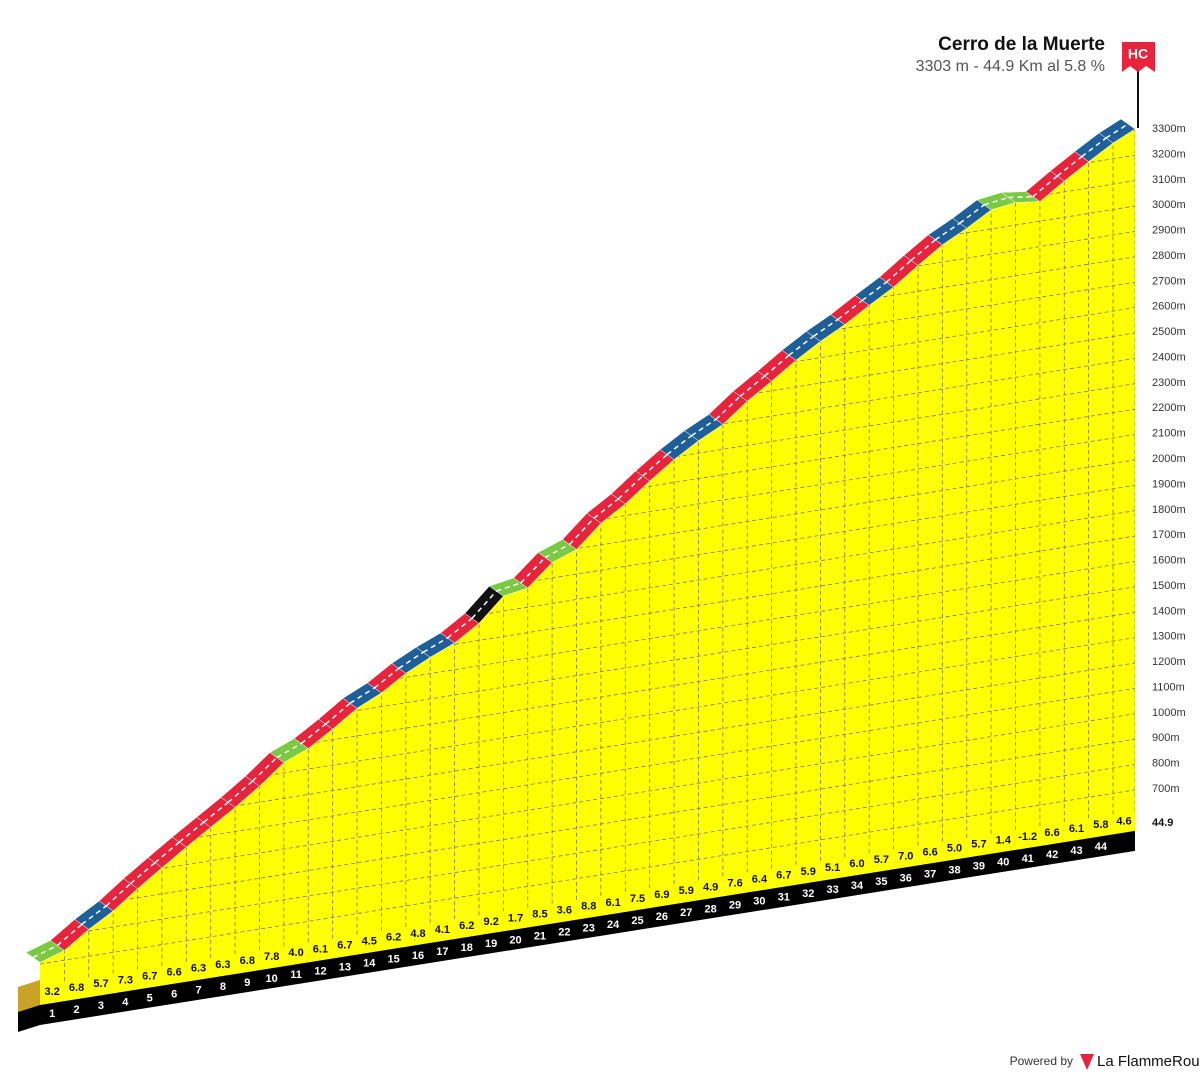  Describe the element at coordinates (637, 921) in the screenshot. I see `x-tick-label: 25` at that location.